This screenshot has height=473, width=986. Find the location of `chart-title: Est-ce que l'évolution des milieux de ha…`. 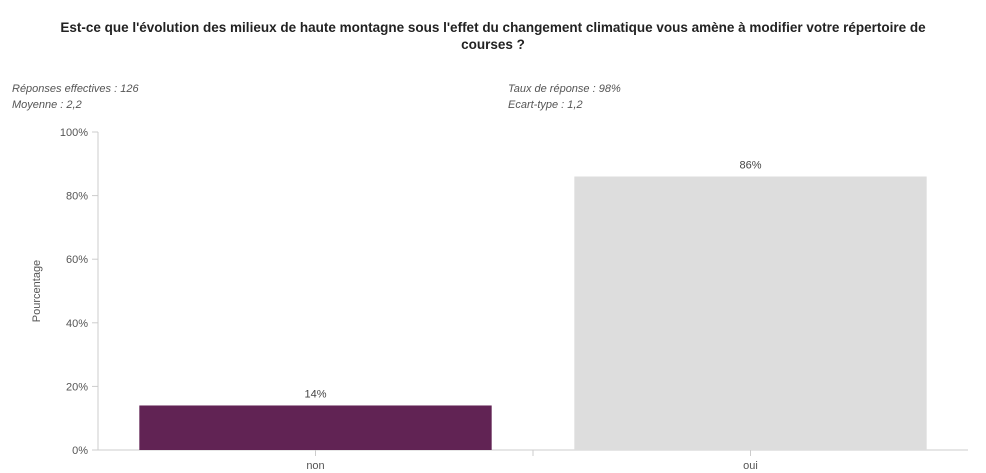

chart-title: Est-ce que l'évolution des milieux de ha… is located at coordinates (493, 36).